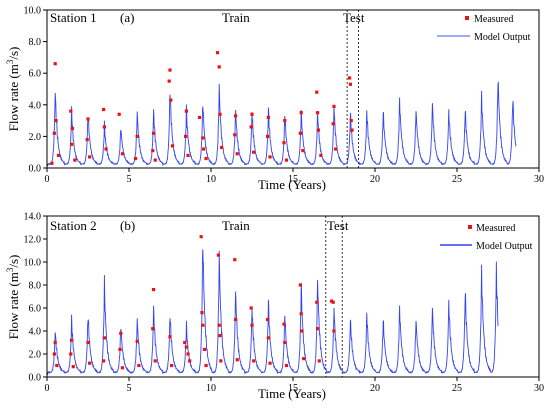 This screenshot has height=408, width=550. What do you see at coordinates (127, 17) in the screenshot?
I see `panel-tag-a: (a)` at bounding box center [127, 17].